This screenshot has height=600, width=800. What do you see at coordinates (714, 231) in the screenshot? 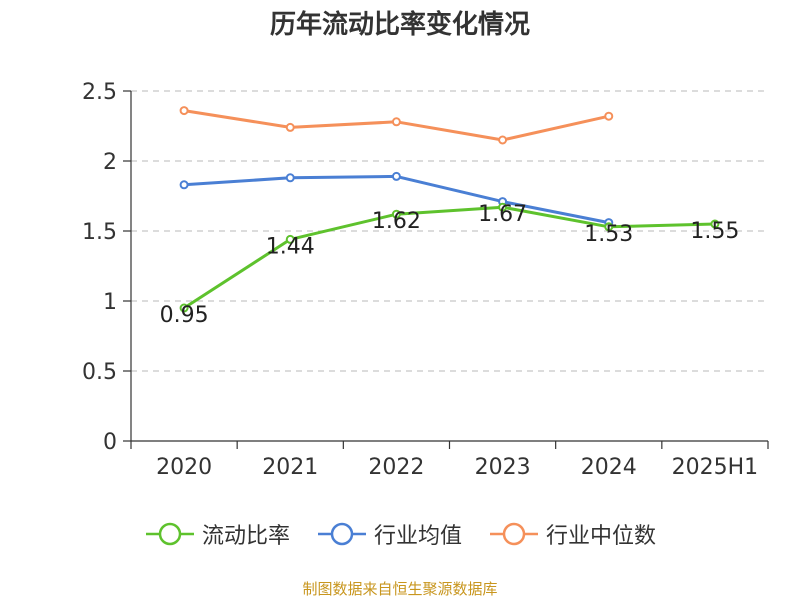
I see `data-label: 1.55` at bounding box center [714, 231].